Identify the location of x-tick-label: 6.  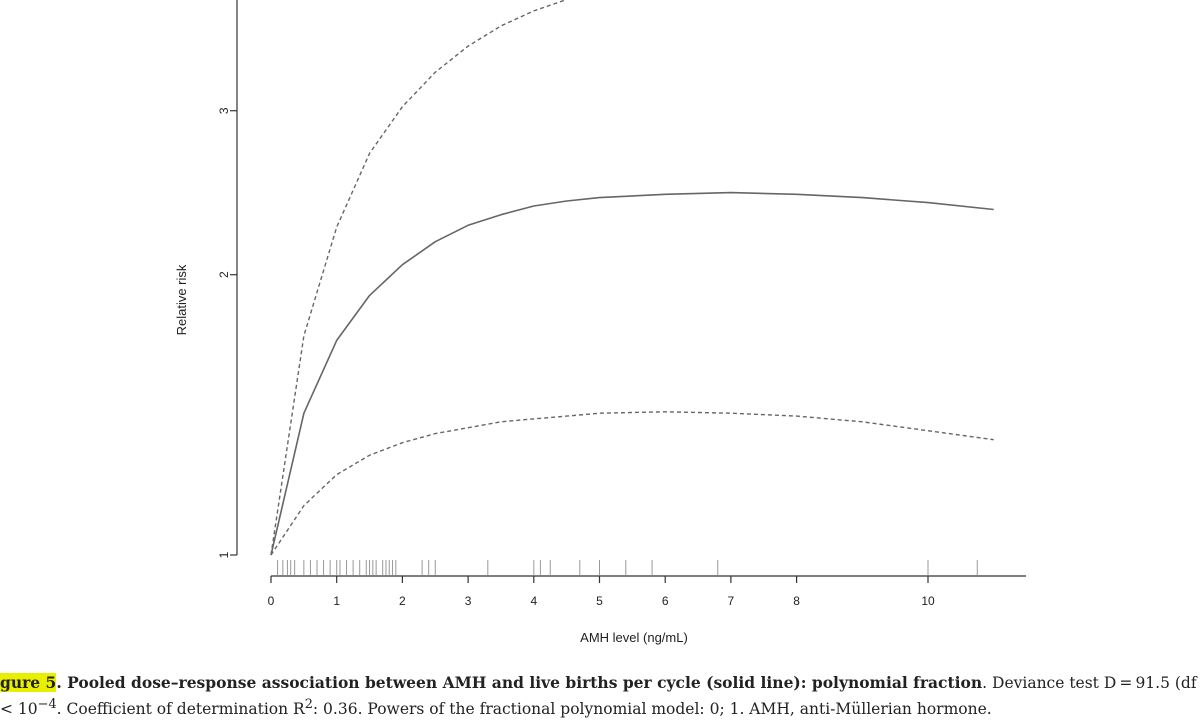
(665, 601).